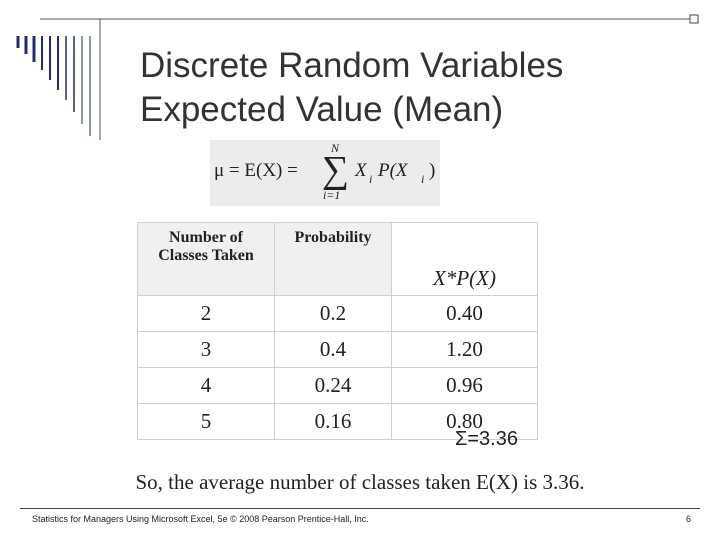  Describe the element at coordinates (352, 65) in the screenshot. I see `title-line: Discrete Random Variables` at that location.